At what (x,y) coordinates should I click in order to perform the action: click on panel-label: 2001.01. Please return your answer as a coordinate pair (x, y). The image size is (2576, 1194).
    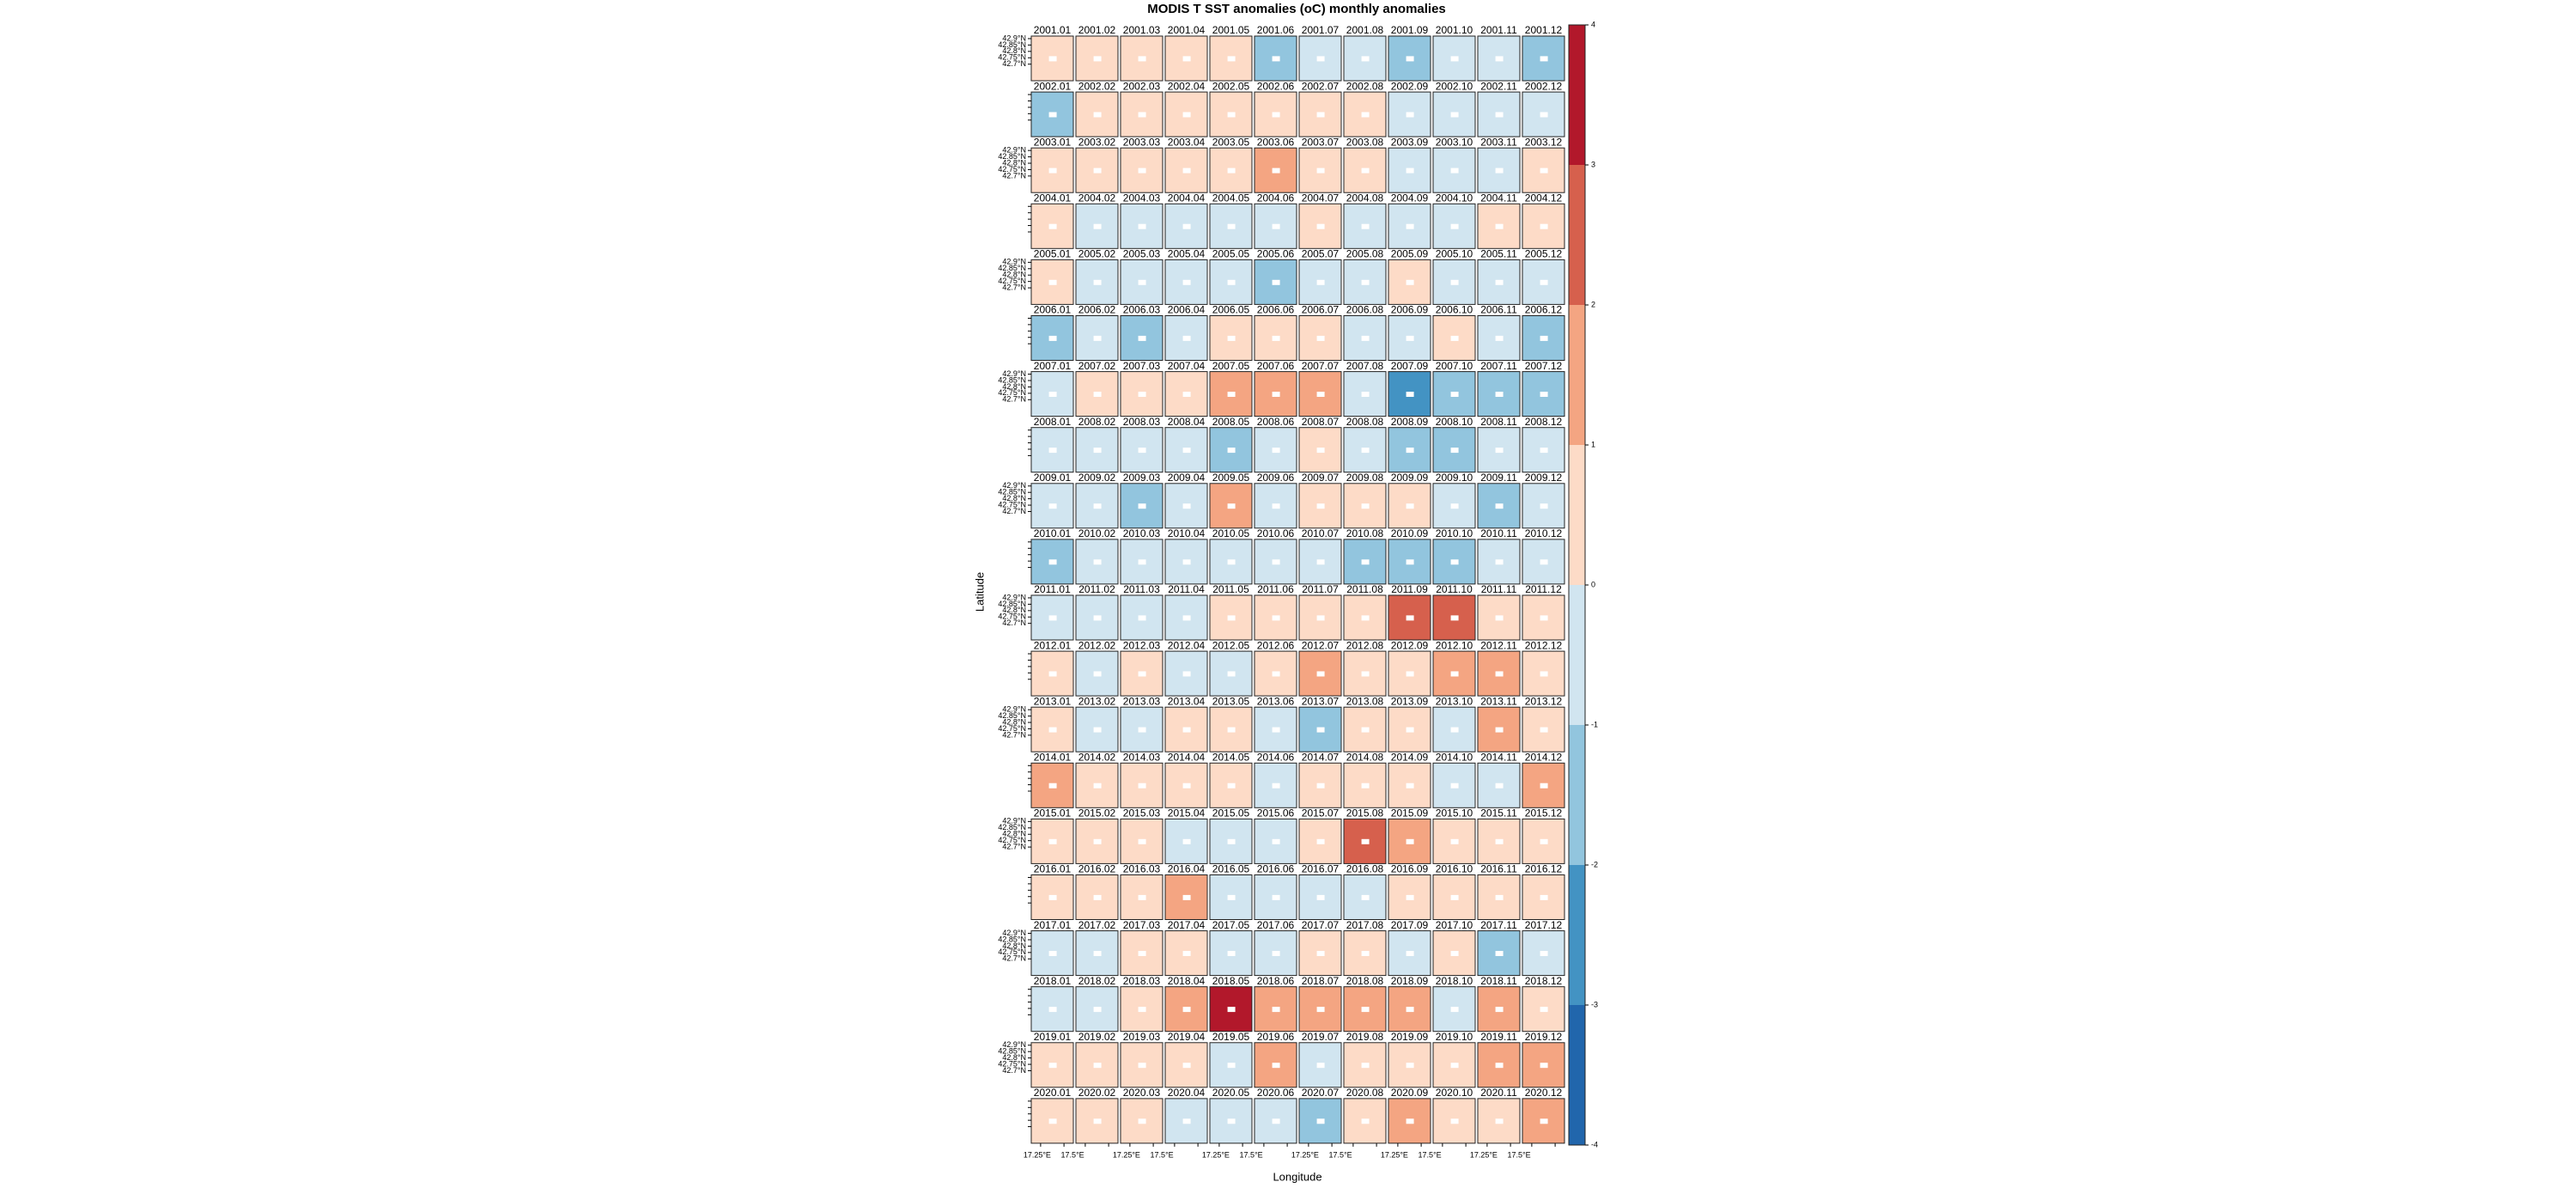
    Looking at the image, I should click on (1053, 30).